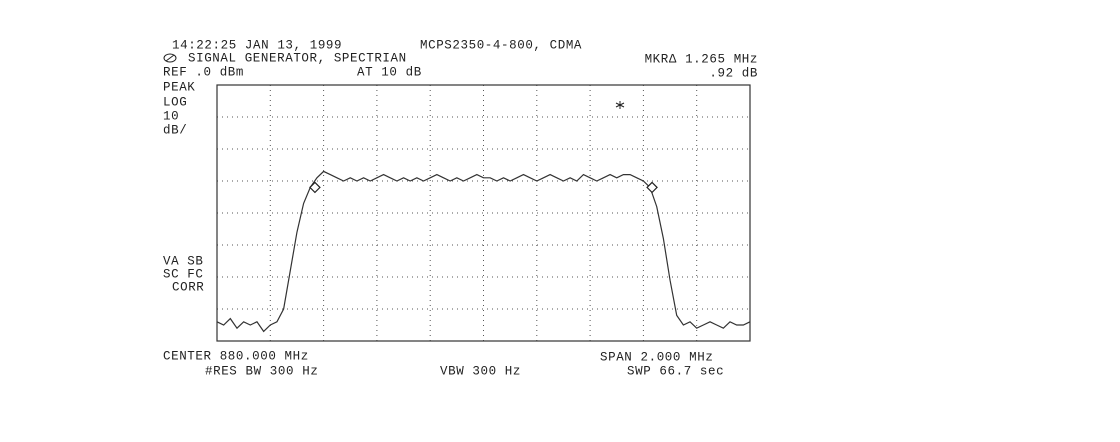 This screenshot has width=1120, height=442. What do you see at coordinates (183, 274) in the screenshot?
I see `status: SC FC` at bounding box center [183, 274].